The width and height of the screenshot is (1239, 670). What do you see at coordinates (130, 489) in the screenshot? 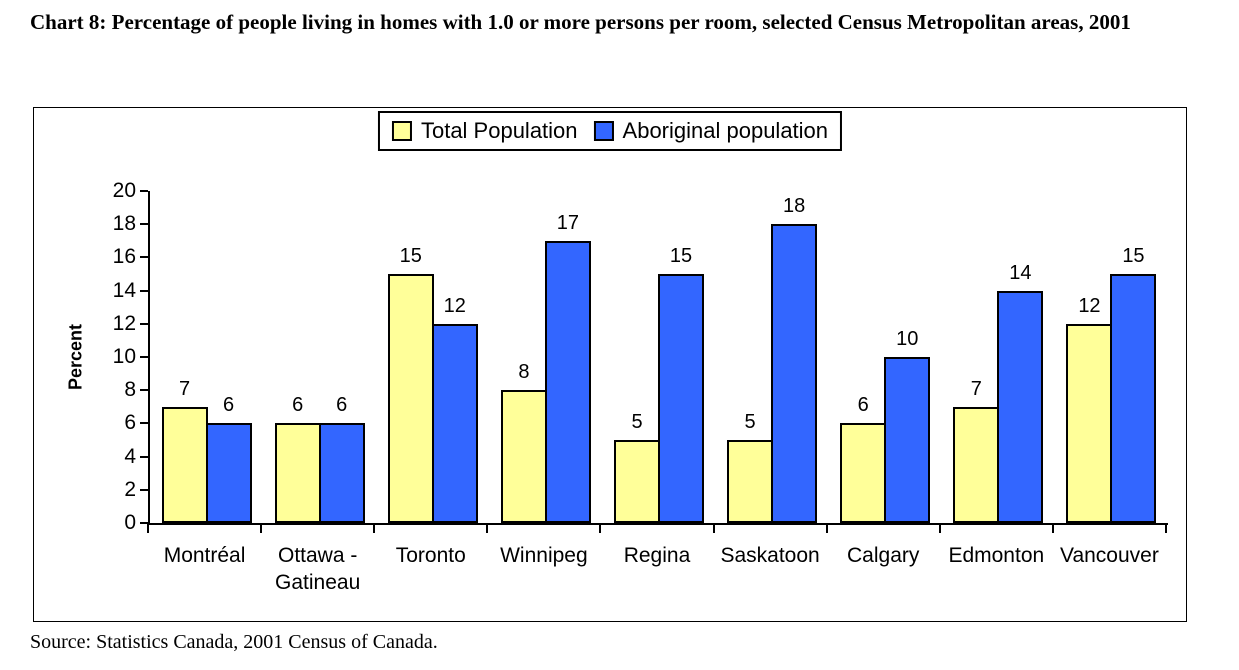
I see `y-tick-label: 2` at bounding box center [130, 489].